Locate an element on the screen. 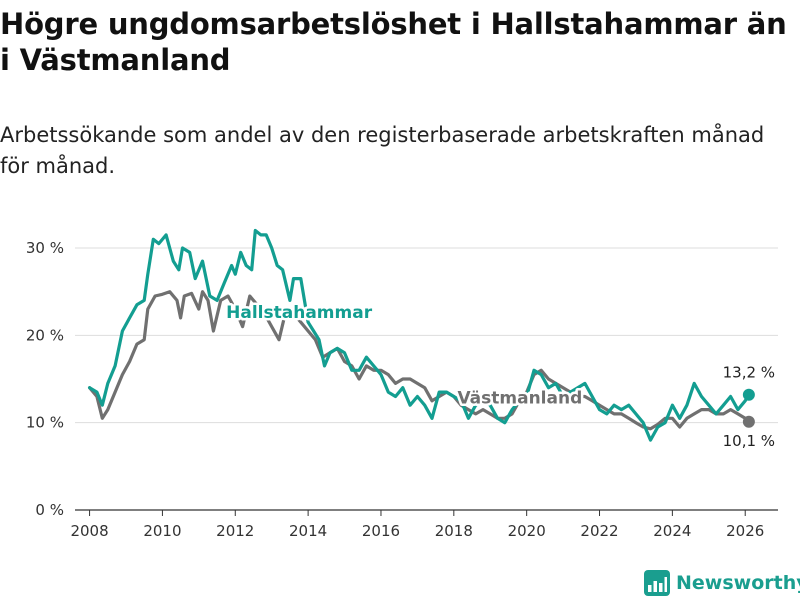 This screenshot has height=600, width=800. end-point-hallstahammar is located at coordinates (748, 394).